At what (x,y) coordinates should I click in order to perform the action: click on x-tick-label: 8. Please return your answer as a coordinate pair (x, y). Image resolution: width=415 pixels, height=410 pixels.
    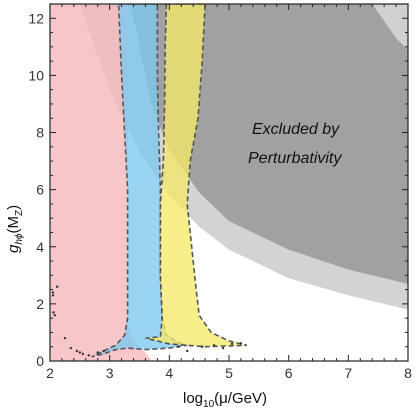
    Looking at the image, I should click on (408, 373).